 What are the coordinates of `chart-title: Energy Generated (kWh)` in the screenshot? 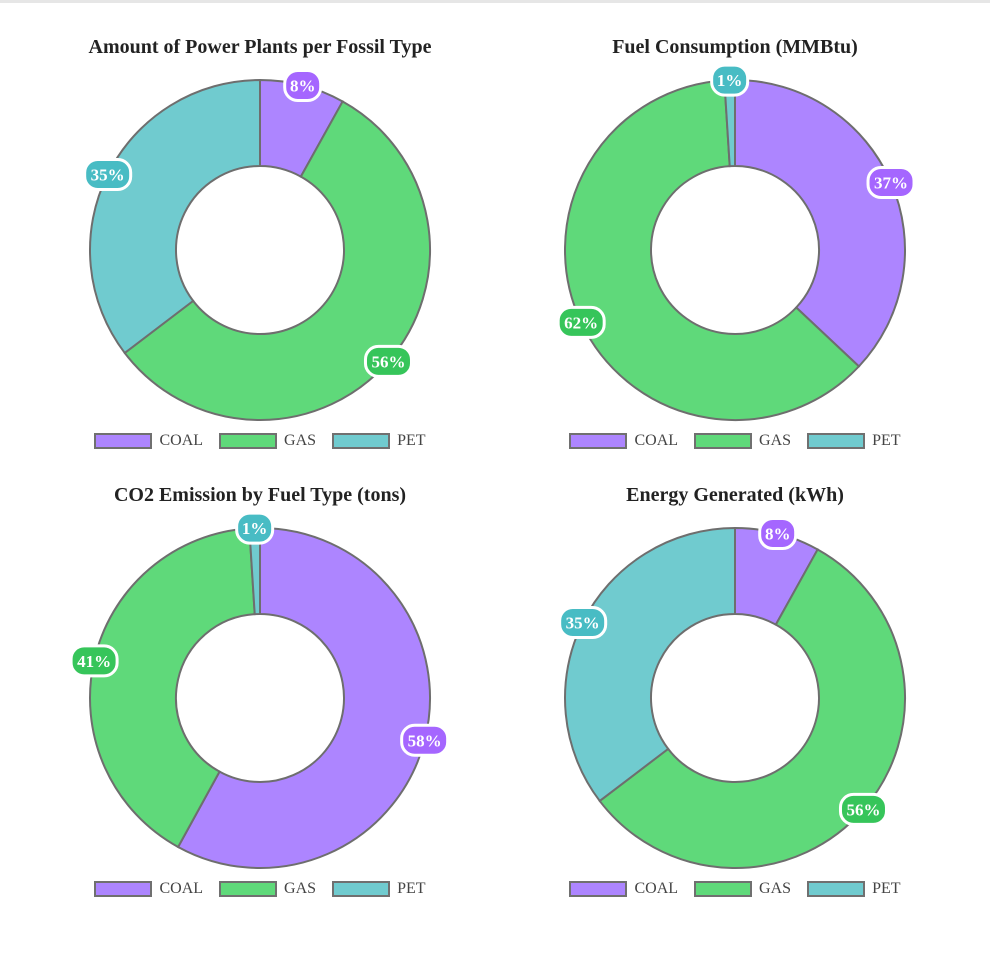 It's located at (735, 495).